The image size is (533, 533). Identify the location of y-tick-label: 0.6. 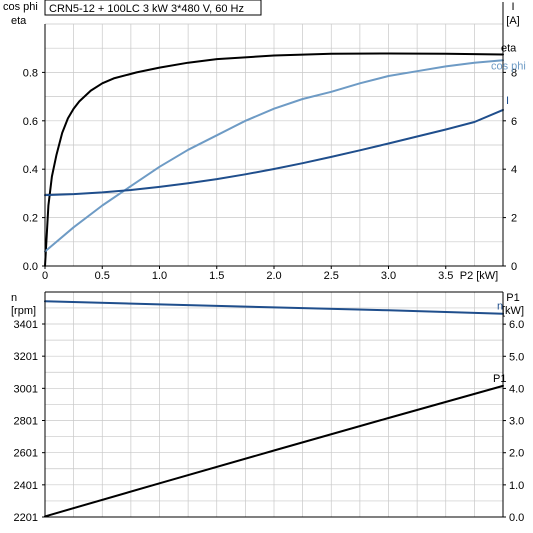
(30, 122).